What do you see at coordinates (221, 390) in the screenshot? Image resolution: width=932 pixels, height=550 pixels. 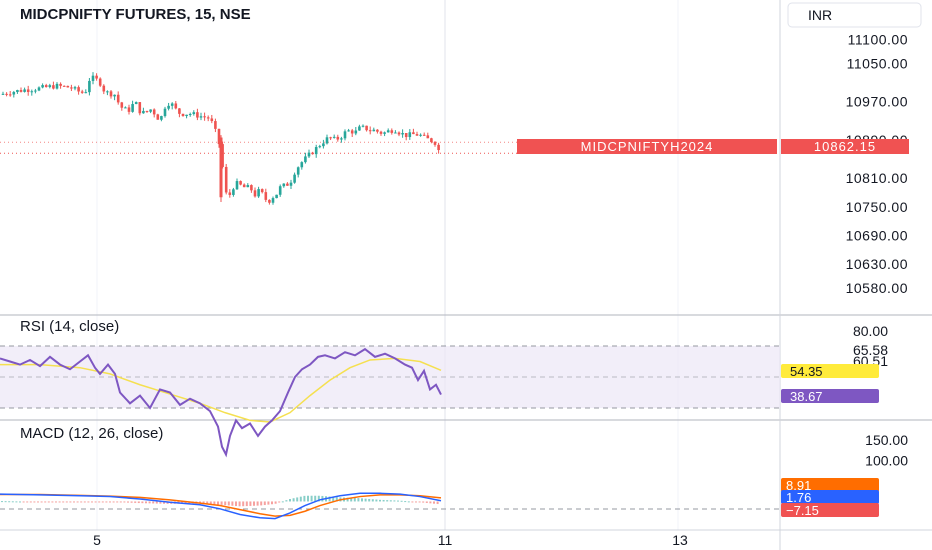 I see `rsi-ma-line` at bounding box center [221, 390].